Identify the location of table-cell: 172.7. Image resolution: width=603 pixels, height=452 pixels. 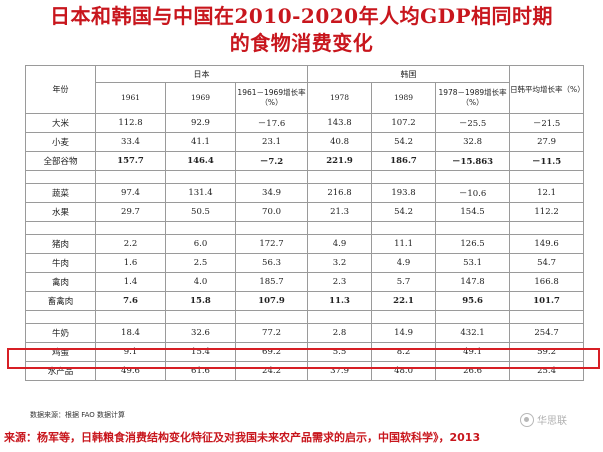
(271, 244).